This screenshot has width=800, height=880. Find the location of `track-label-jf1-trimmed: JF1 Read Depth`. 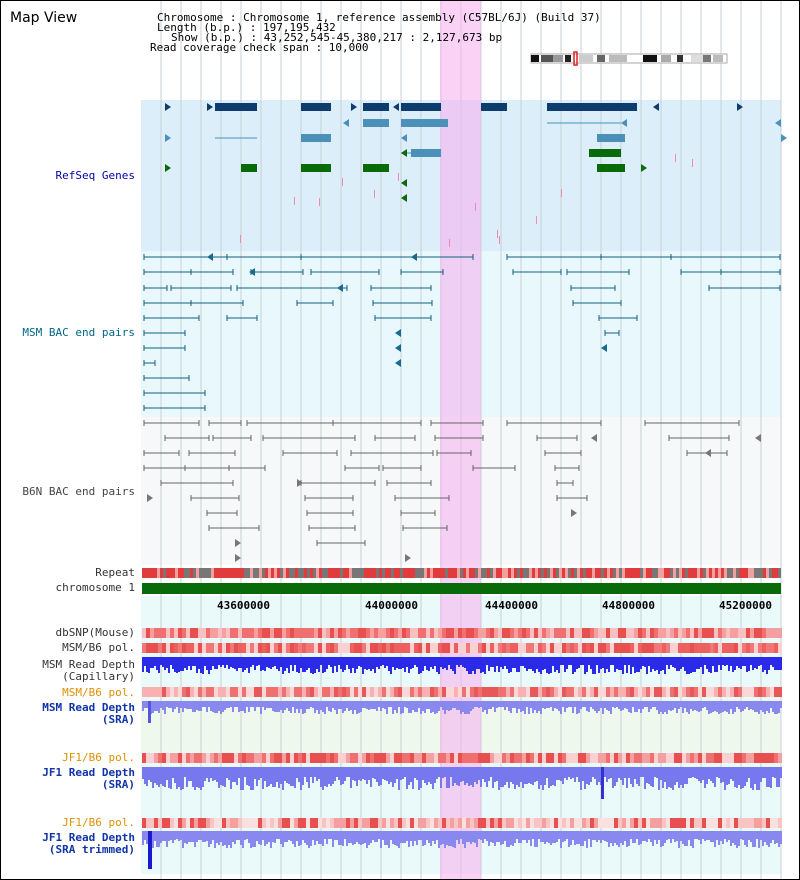

track-label-jf1-trimmed: JF1 Read Depth is located at coordinates (88, 837).